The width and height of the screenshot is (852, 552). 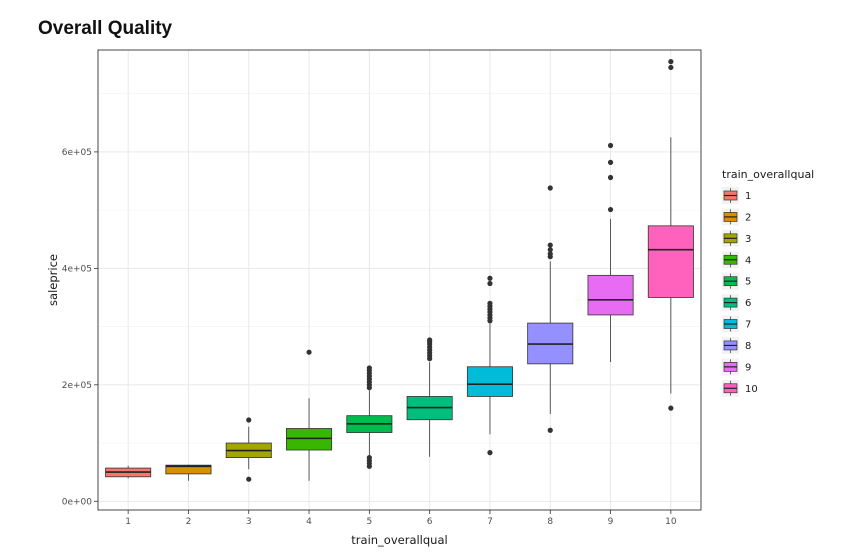 I want to click on y-tick-label: 2e+05, so click(x=77, y=386).